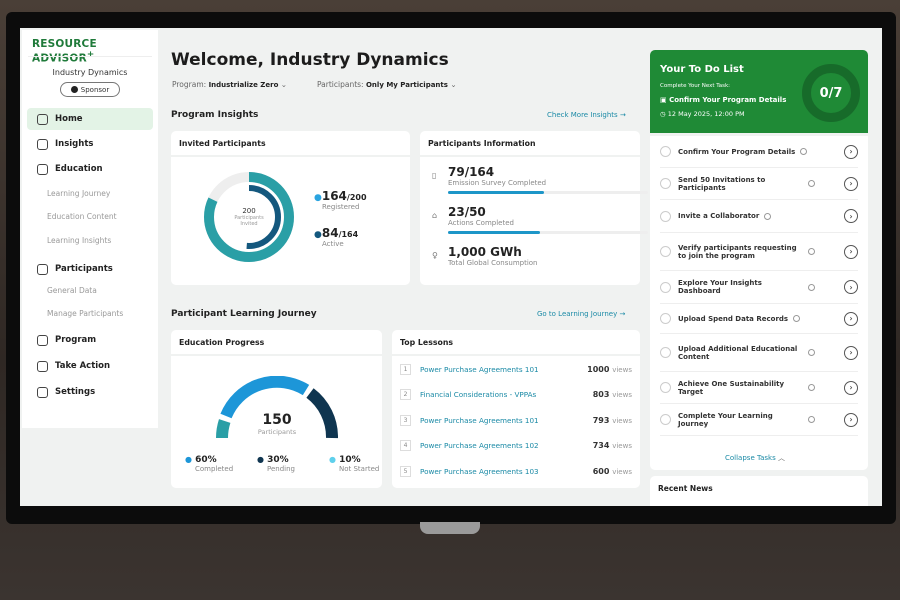 This screenshot has height=600, width=900. What do you see at coordinates (215, 115) in the screenshot?
I see `section-title: Program Insights` at bounding box center [215, 115].